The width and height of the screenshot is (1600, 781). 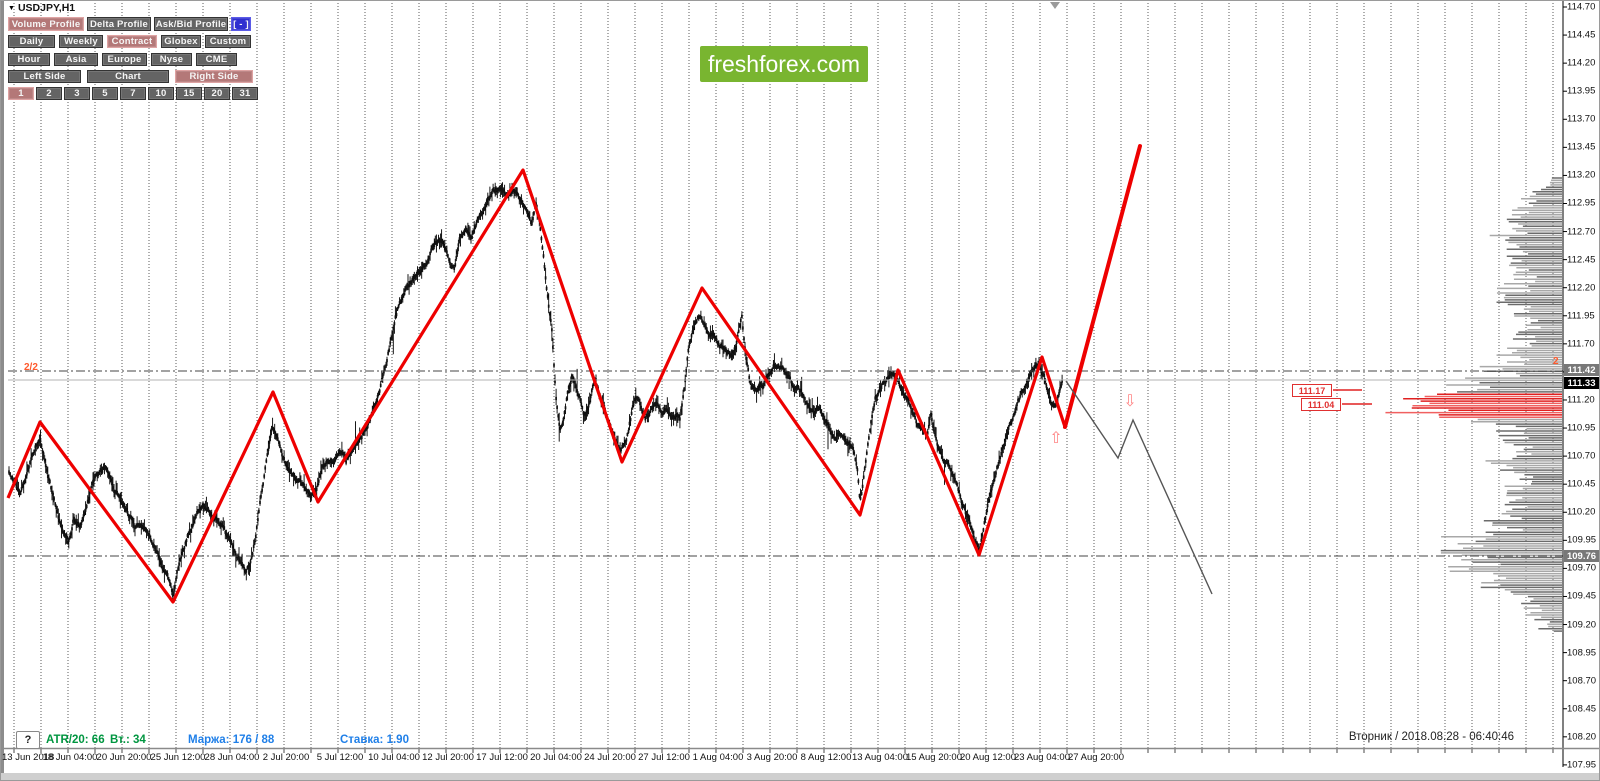 What do you see at coordinates (880, 757) in the screenshot?
I see `date-label: 13 Aug 04:00` at bounding box center [880, 757].